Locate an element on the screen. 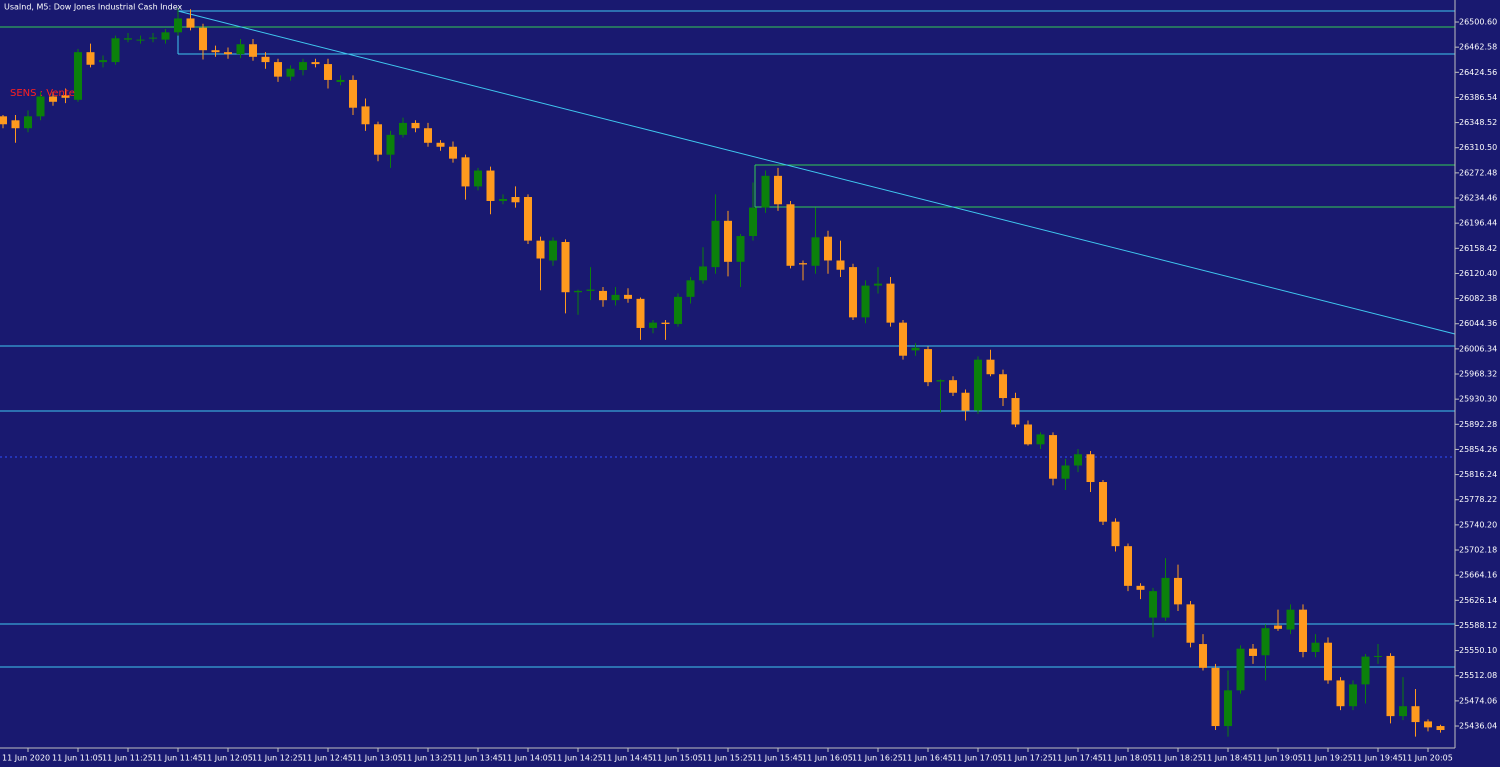  y-tick-label: 25816.24 is located at coordinates (1478, 474).